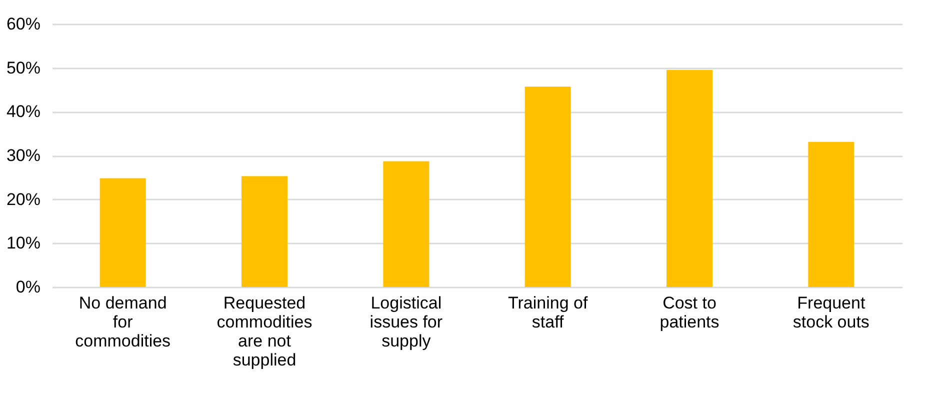 This screenshot has width=933, height=417. I want to click on y-tick-label: 10%, so click(23, 243).